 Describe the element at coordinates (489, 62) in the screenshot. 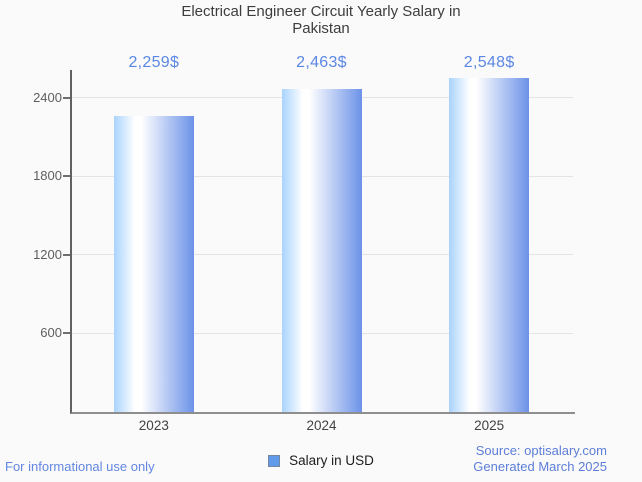

I see `bar-value-label: 2,548$` at that location.